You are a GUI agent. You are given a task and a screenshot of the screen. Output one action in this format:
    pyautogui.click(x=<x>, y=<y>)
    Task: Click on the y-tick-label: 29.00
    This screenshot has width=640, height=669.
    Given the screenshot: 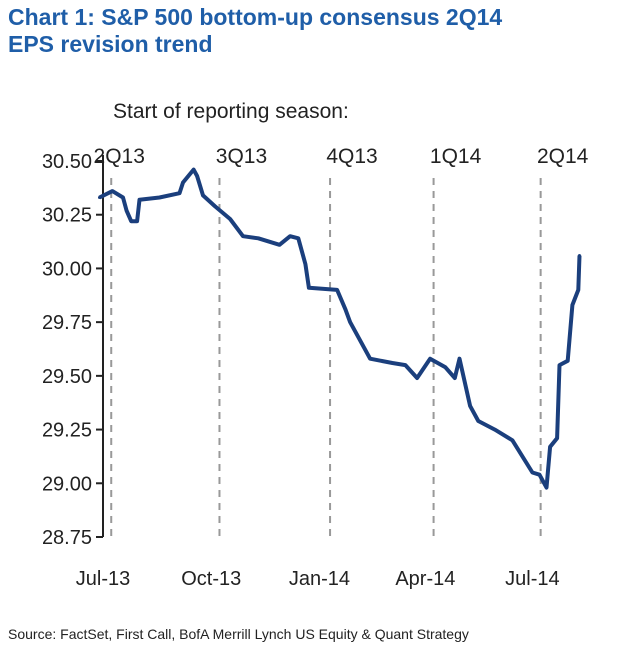 What is the action you would take?
    pyautogui.click(x=67, y=484)
    